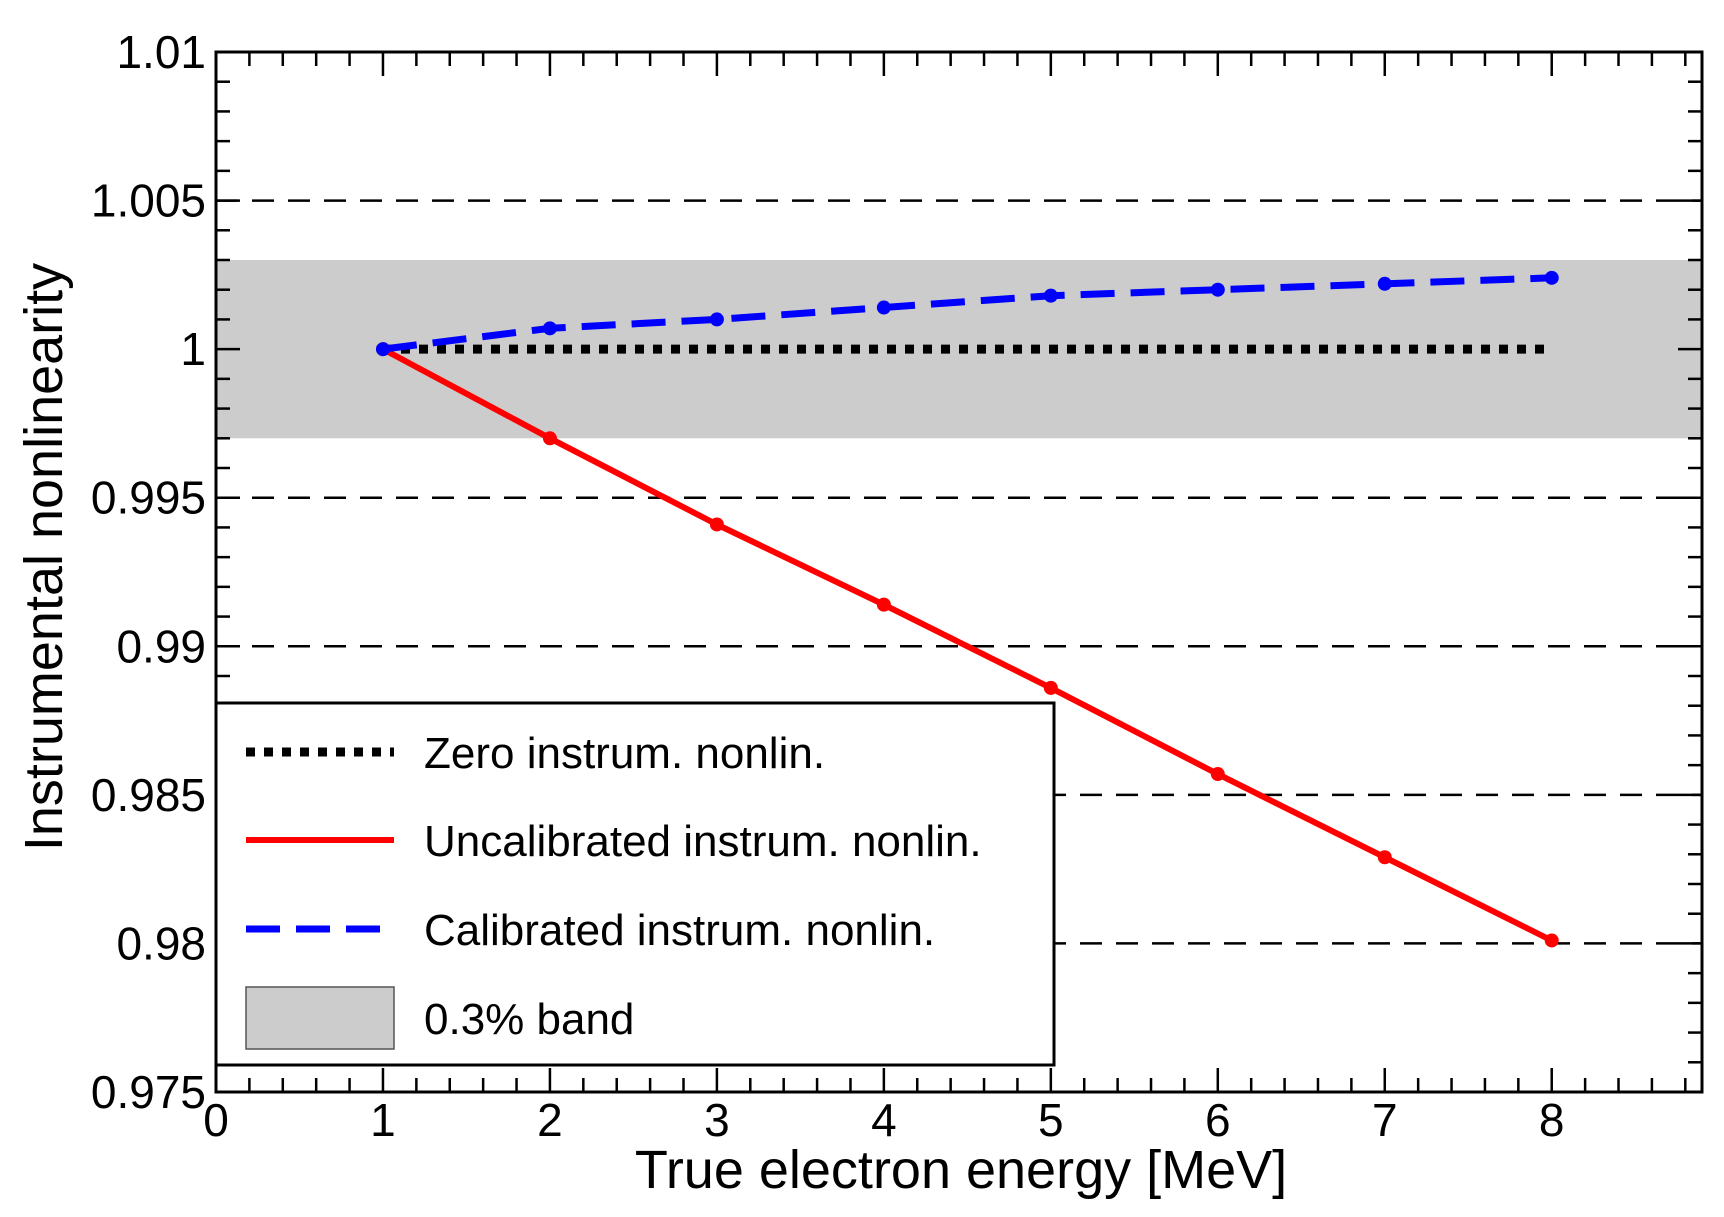 The width and height of the screenshot is (1724, 1217). I want to click on x-tick-label: 2, so click(550, 1120).